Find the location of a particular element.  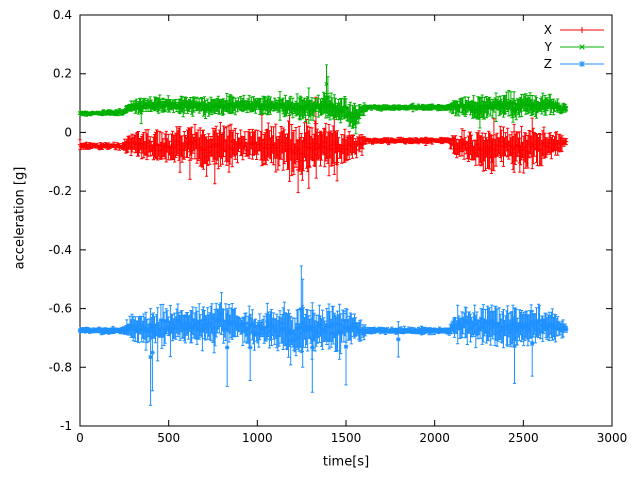

y-tick-label: 0 is located at coordinates (68, 132).